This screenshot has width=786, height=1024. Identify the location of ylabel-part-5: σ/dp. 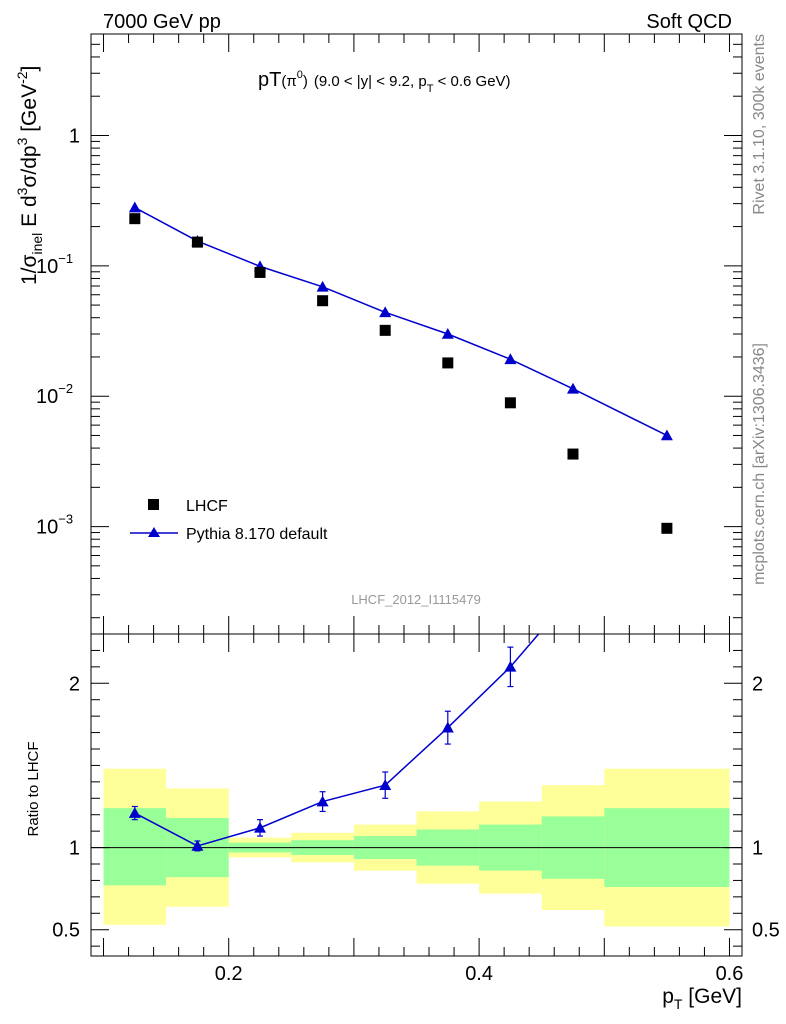
(29, 166).